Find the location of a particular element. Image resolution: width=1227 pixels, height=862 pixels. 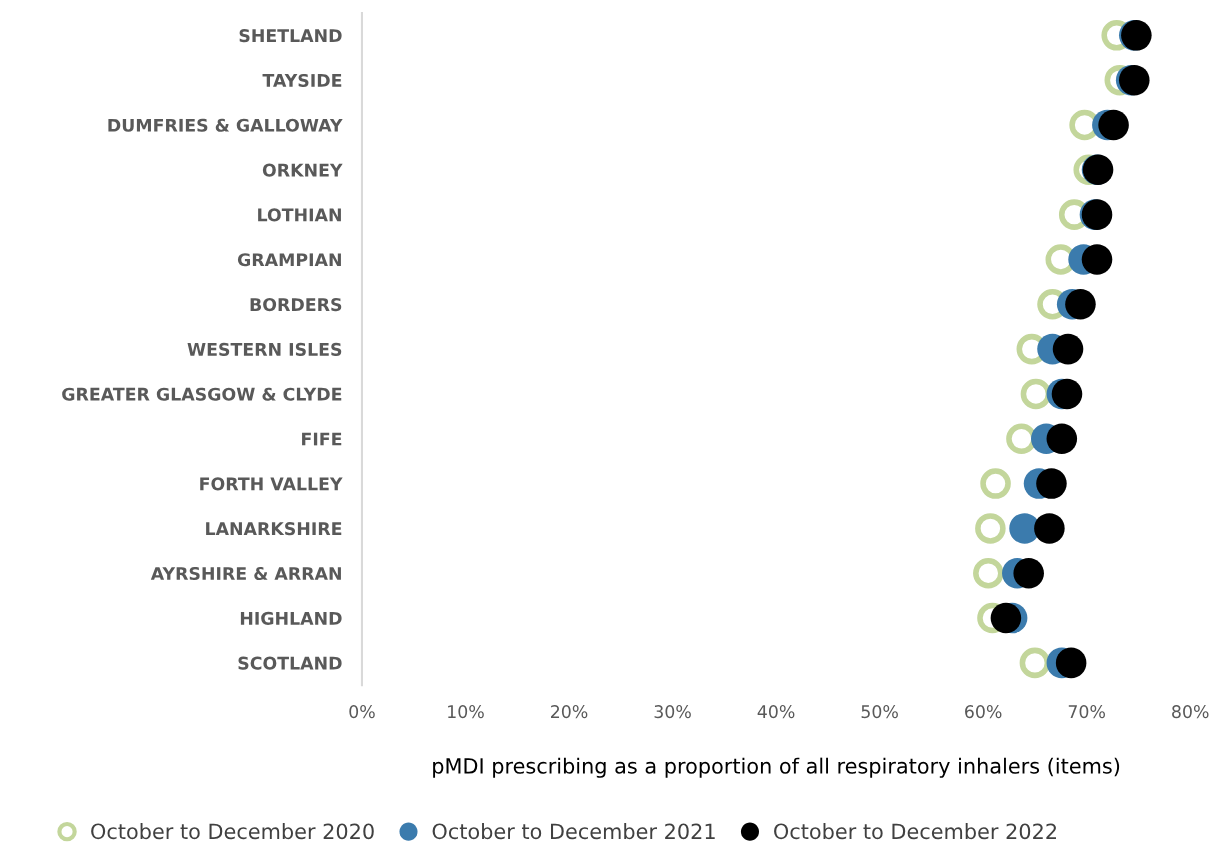

y-tick-label: WESTERN ISLES is located at coordinates (264, 349).